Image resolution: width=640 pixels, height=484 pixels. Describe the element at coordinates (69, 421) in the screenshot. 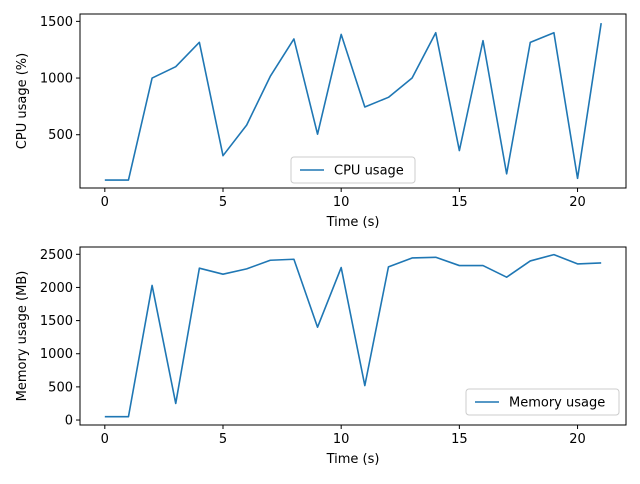

I see `y-tick-label: 0` at that location.